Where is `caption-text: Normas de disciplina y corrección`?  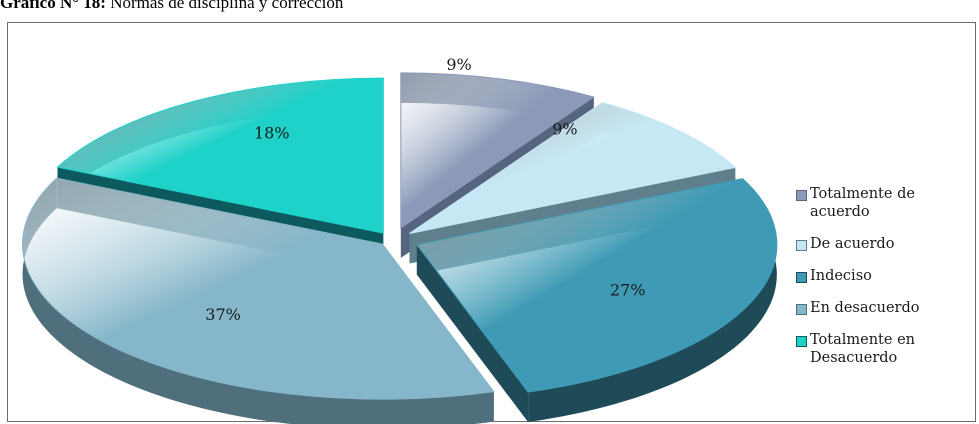 caption-text: Normas de disciplina y corrección is located at coordinates (224, 6).